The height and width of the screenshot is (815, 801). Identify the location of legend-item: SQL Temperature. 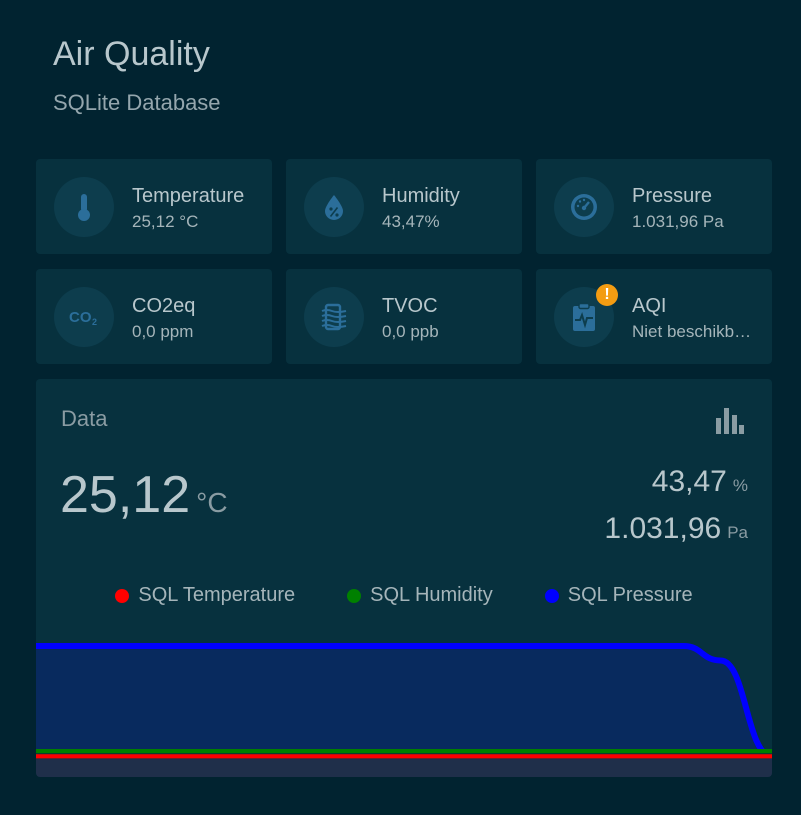
(205, 595).